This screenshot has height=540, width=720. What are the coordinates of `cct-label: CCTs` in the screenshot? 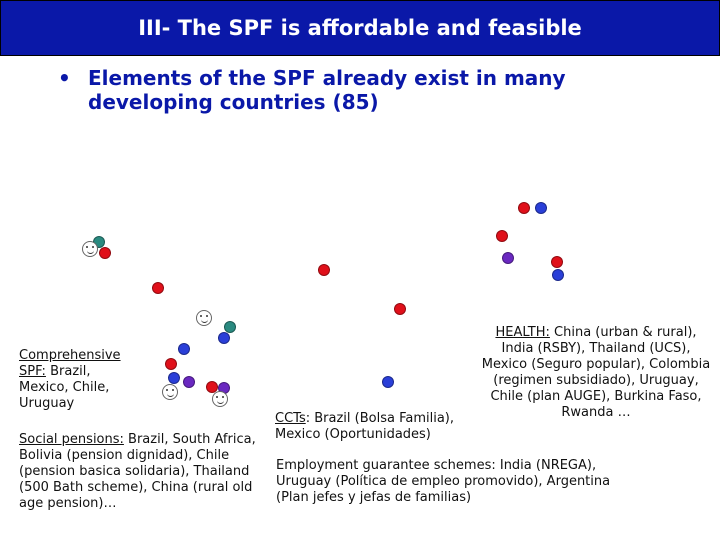 It's located at (290, 418).